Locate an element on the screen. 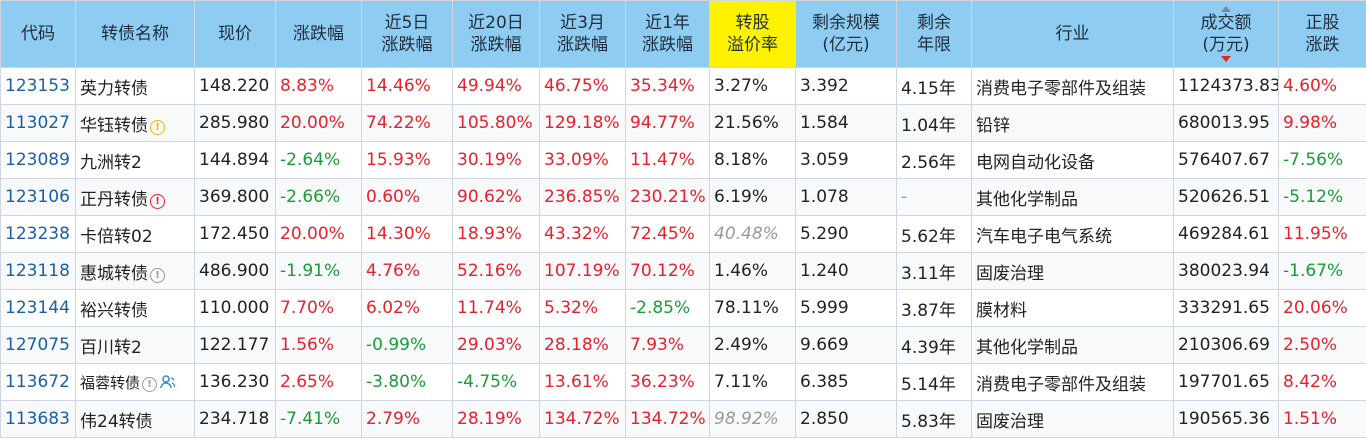 This screenshot has height=442, width=1366. years-cell: 1.04年 is located at coordinates (934, 123).